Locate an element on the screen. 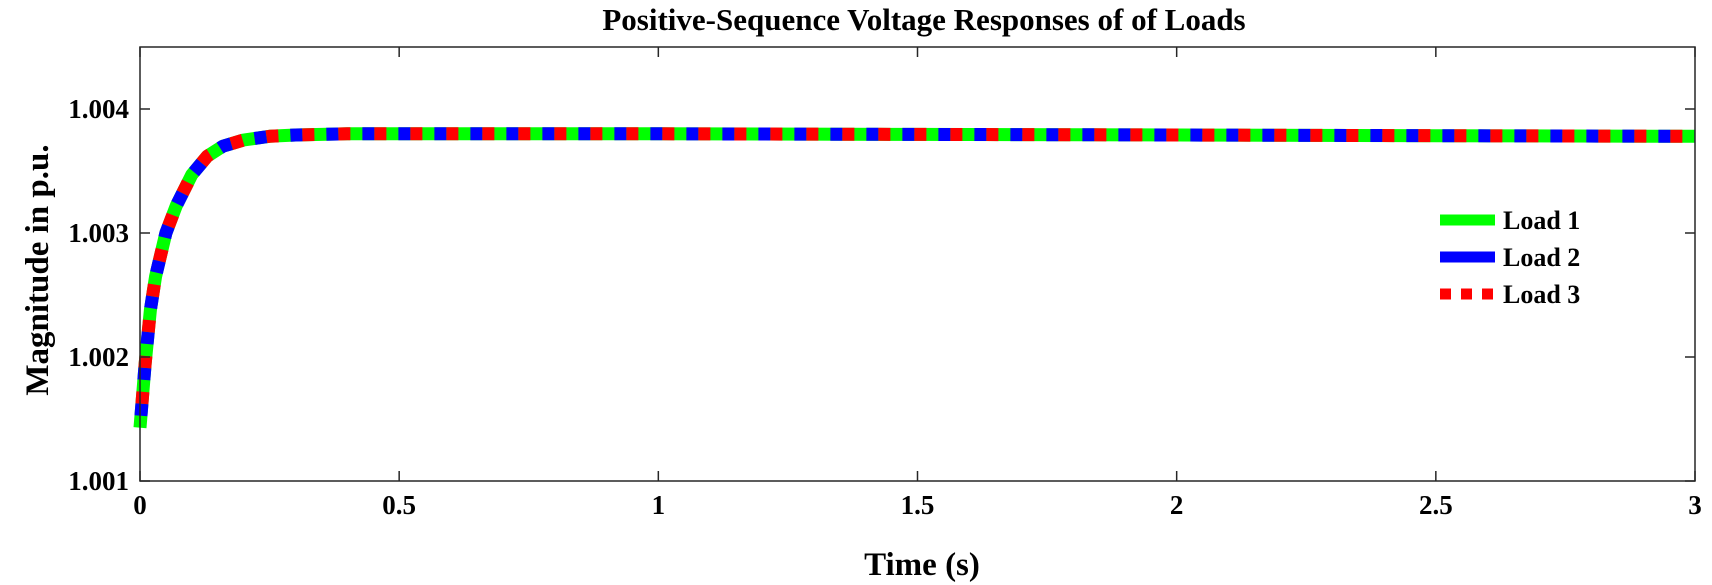 The width and height of the screenshot is (1712, 585). x-tick-label: 2 is located at coordinates (1177, 505).